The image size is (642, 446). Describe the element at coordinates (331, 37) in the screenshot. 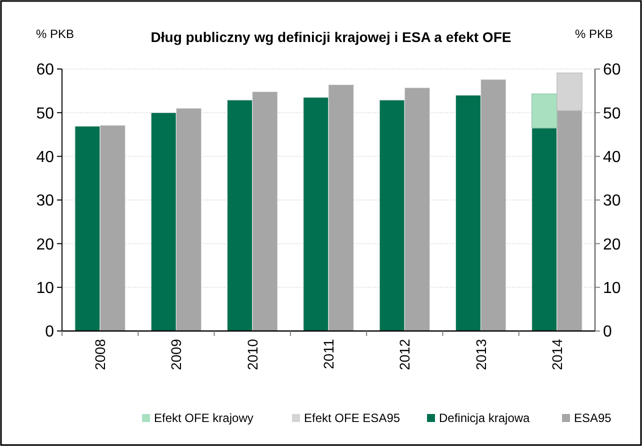

I see `chart-title: Dług publiczny wg definicji krajowej i ESA a efekt OFE` at that location.